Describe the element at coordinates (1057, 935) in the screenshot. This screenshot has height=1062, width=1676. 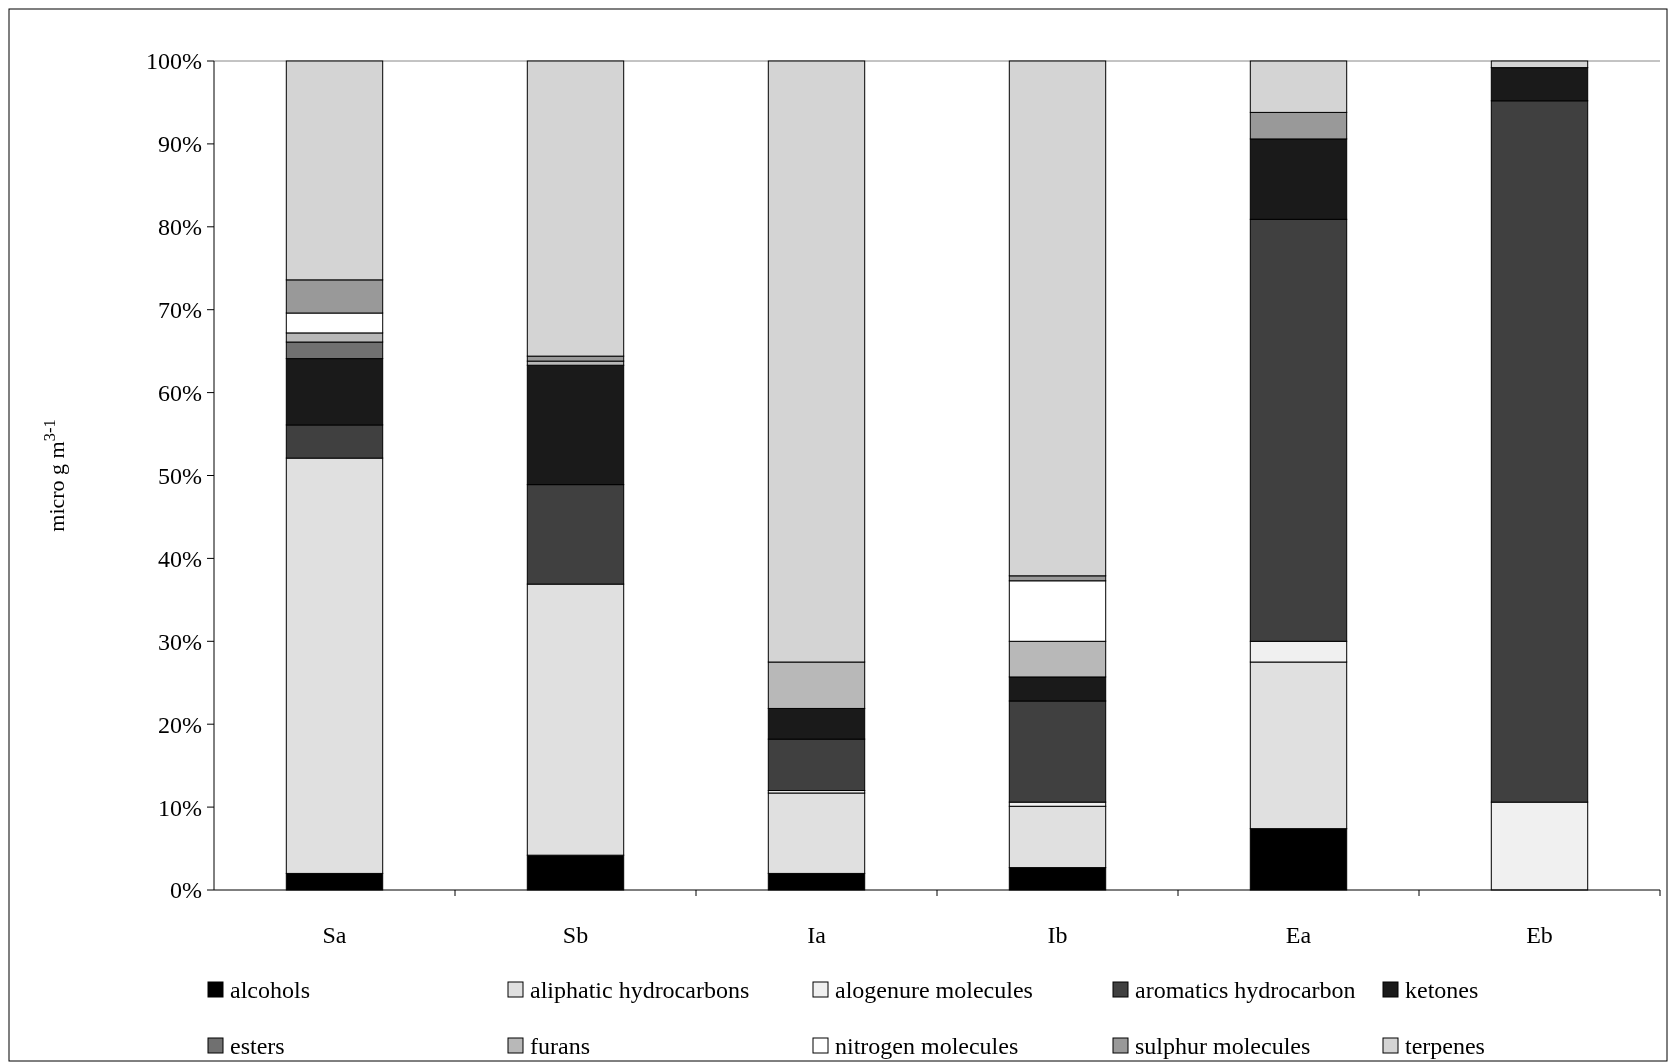
I see `x-tick-label: Ib` at that location.